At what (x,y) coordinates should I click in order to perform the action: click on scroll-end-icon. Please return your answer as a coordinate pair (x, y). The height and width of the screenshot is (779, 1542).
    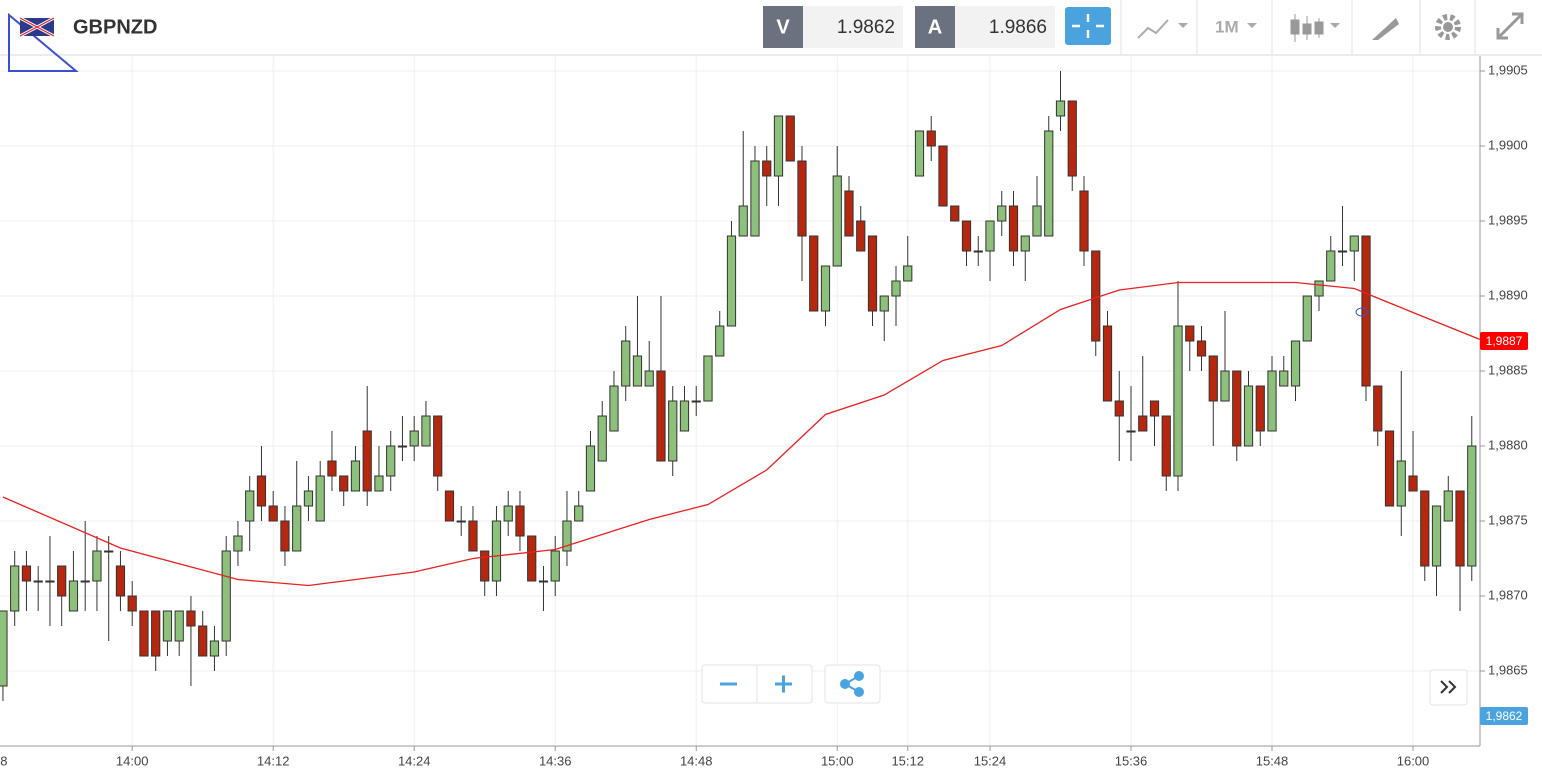
    Looking at the image, I should click on (1448, 687).